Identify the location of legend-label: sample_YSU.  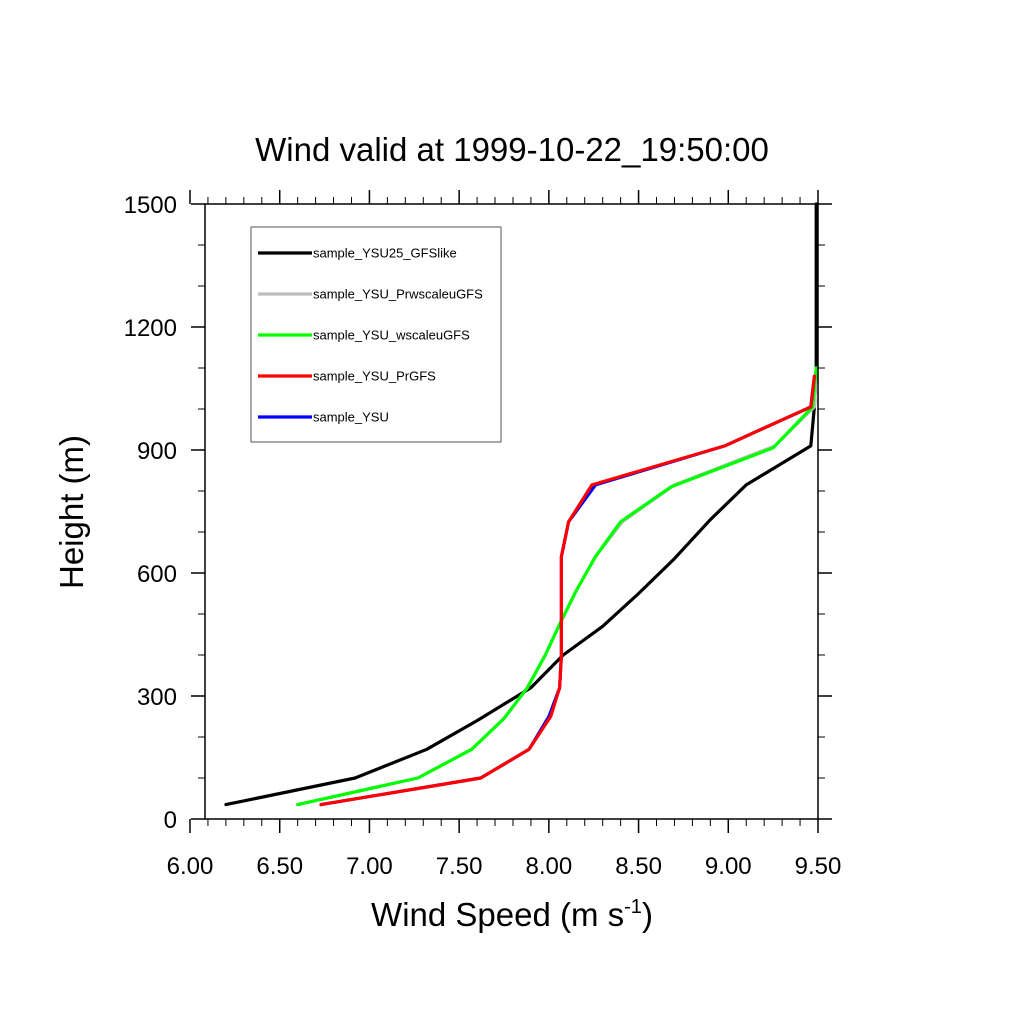
(351, 417).